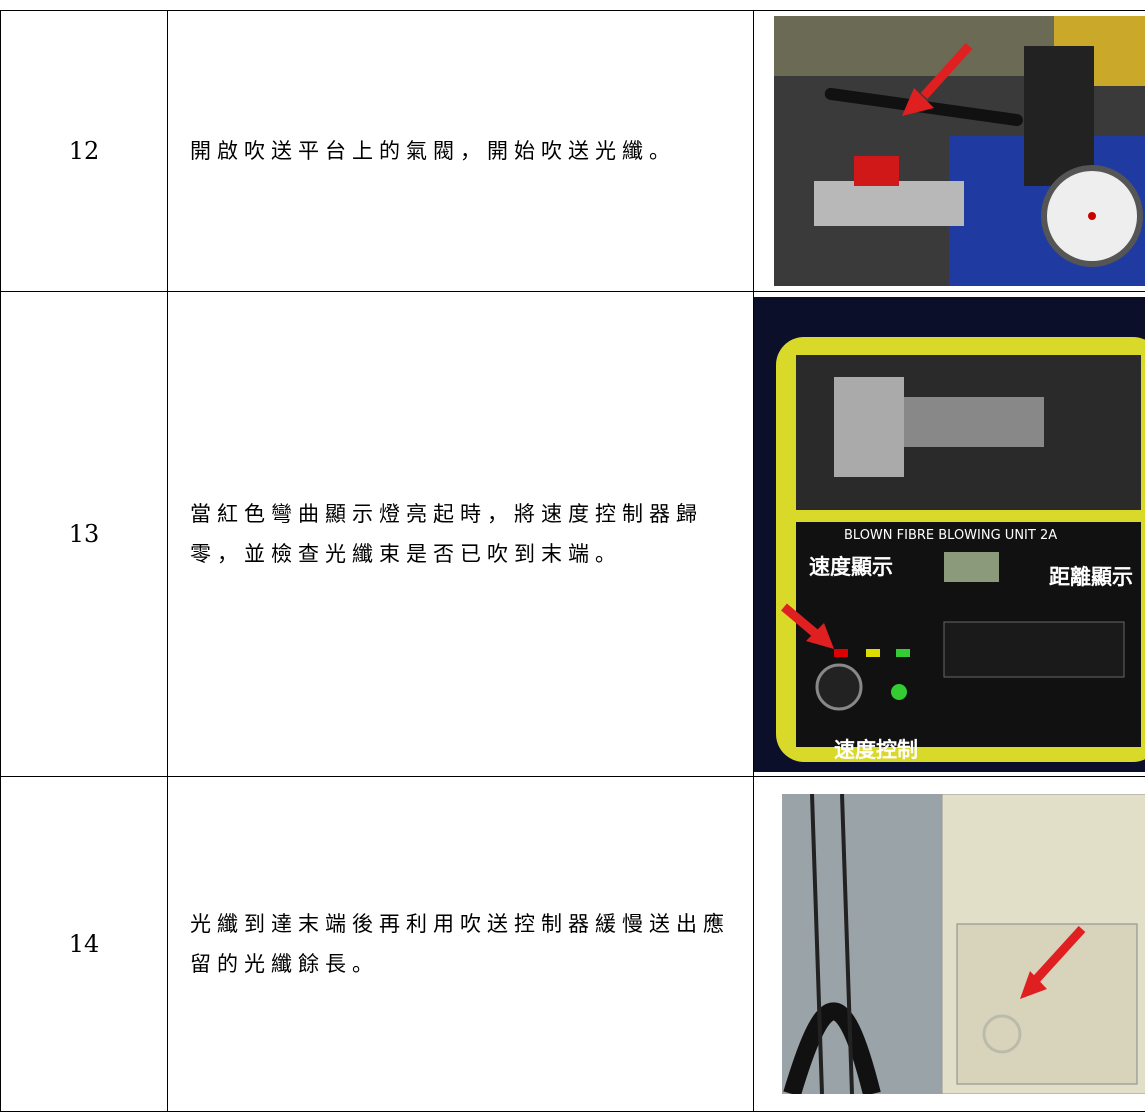 This screenshot has height=1112, width=1145. I want to click on step-number: 14, so click(84, 944).